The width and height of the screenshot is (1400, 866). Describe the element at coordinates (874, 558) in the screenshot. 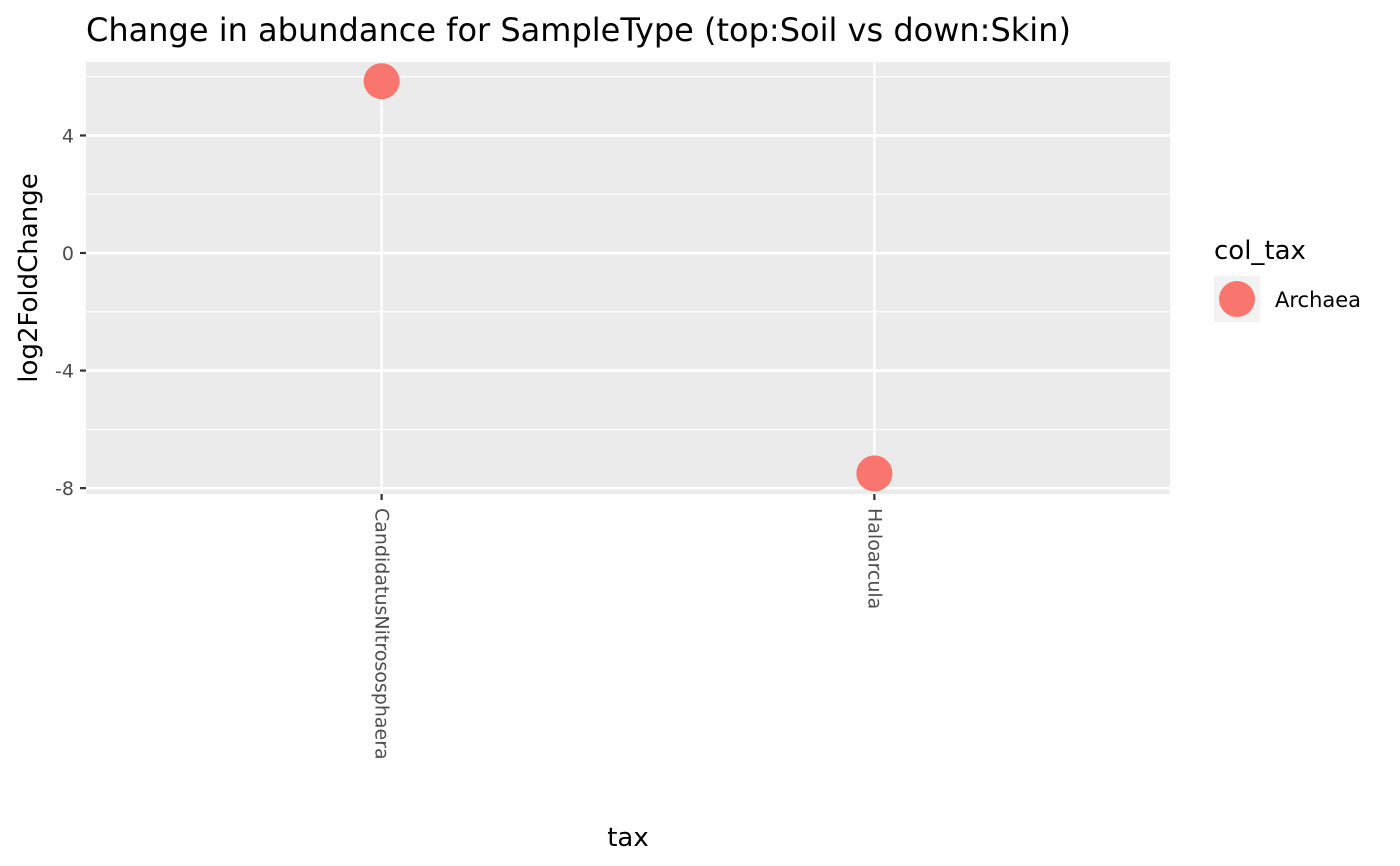

I see `x-tick-label: Haloarcula` at that location.